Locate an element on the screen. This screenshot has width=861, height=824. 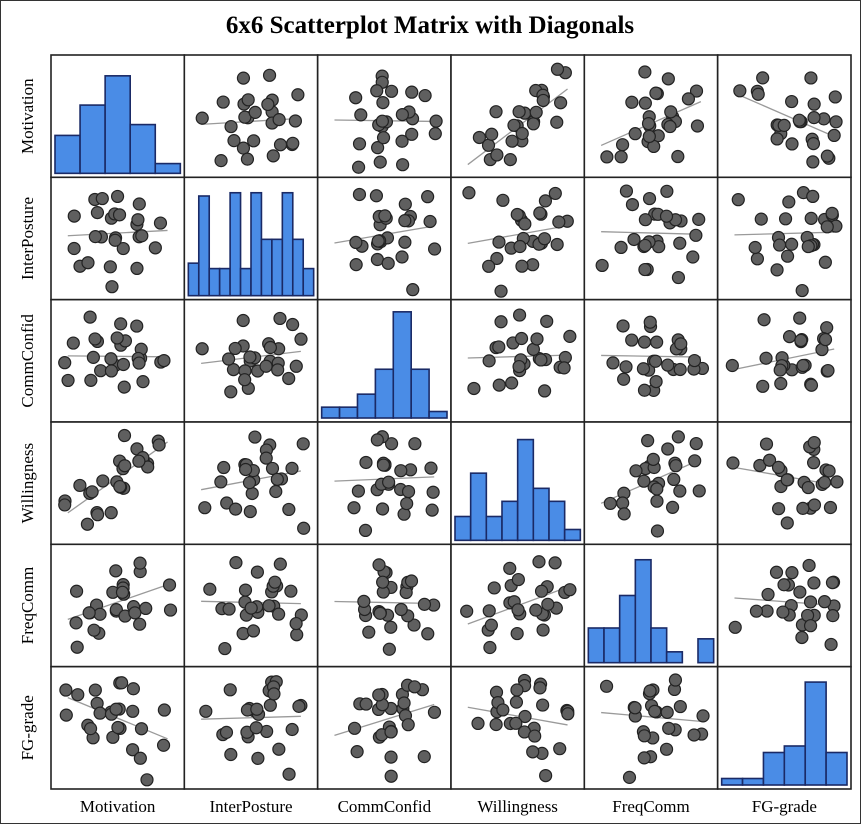
panel-Willingness-vs-CommConfid is located at coordinates (384, 483).